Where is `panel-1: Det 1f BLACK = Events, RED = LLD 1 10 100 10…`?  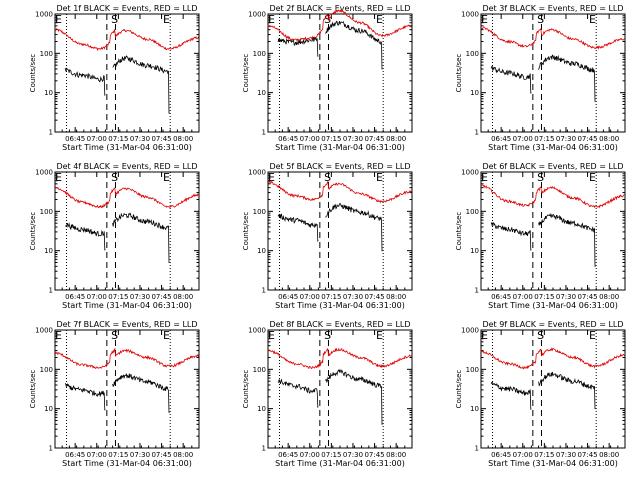 panel-1: Det 1f BLACK = Events, RED = LLD 1 10 100 10… is located at coordinates (114, 78).